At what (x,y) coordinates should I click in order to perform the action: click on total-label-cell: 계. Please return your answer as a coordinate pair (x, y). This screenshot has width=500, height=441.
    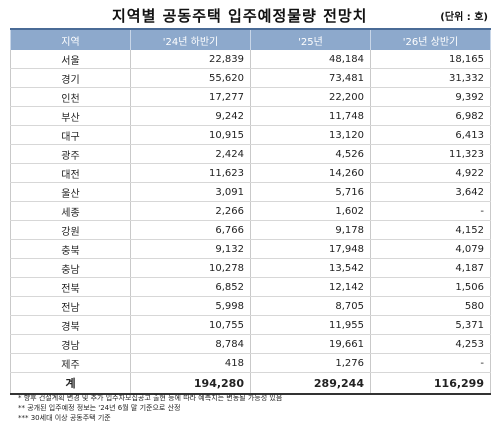
    Looking at the image, I should click on (70, 383).